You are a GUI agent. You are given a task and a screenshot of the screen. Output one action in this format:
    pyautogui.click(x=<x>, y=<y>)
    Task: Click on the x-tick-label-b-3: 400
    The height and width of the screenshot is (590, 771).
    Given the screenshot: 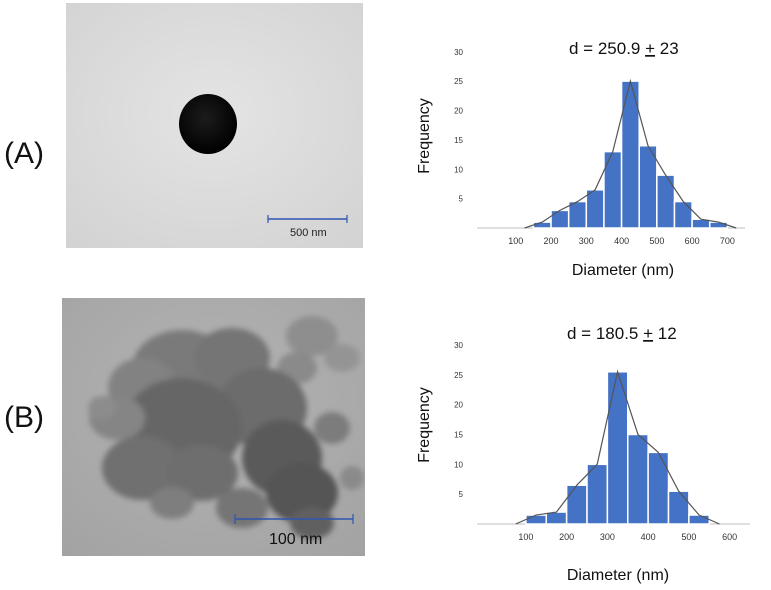 What is the action you would take?
    pyautogui.click(x=648, y=537)
    